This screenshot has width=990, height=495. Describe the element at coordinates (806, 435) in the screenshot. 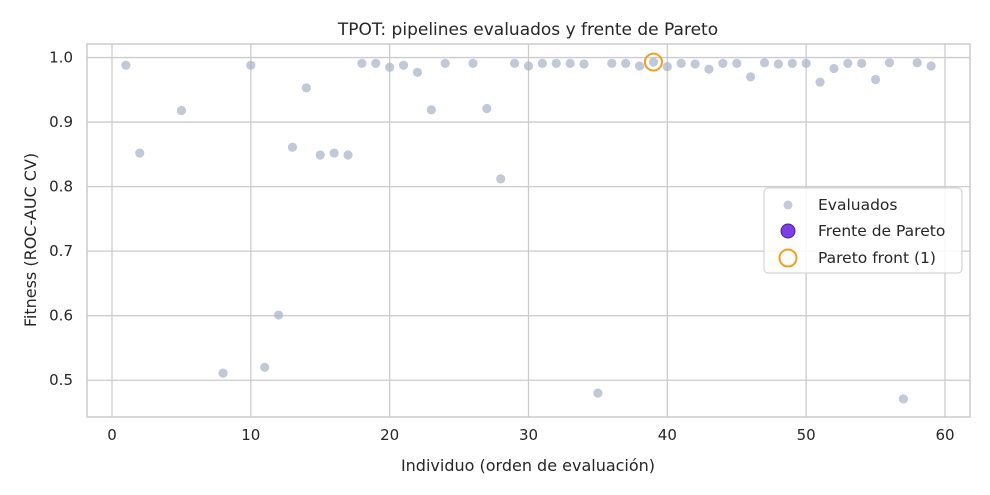

I see `x-tick-label: 50` at that location.